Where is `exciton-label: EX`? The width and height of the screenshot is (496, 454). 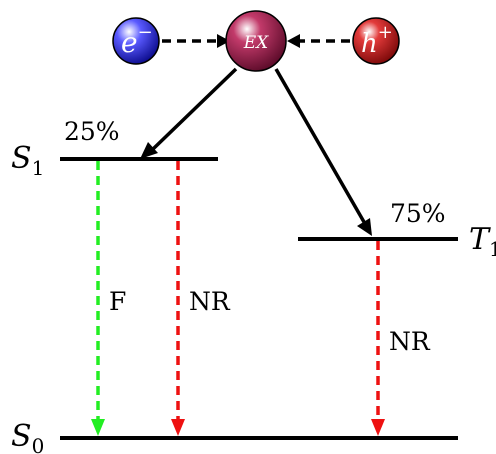
exciton-label: EX is located at coordinates (256, 43).